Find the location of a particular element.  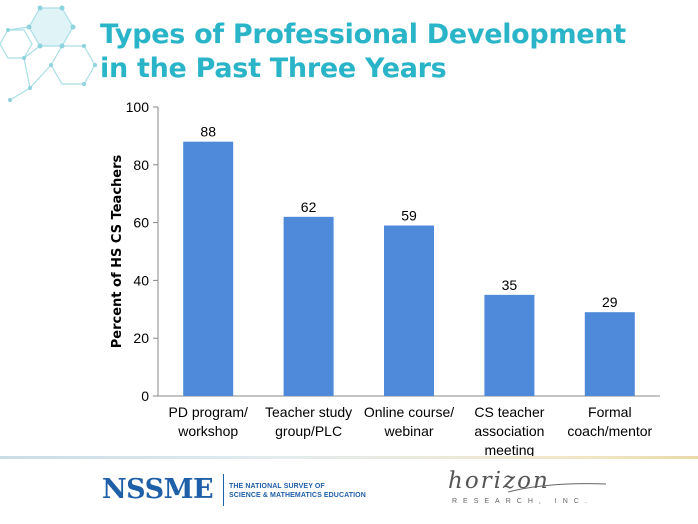

data-label: 59 is located at coordinates (409, 215).